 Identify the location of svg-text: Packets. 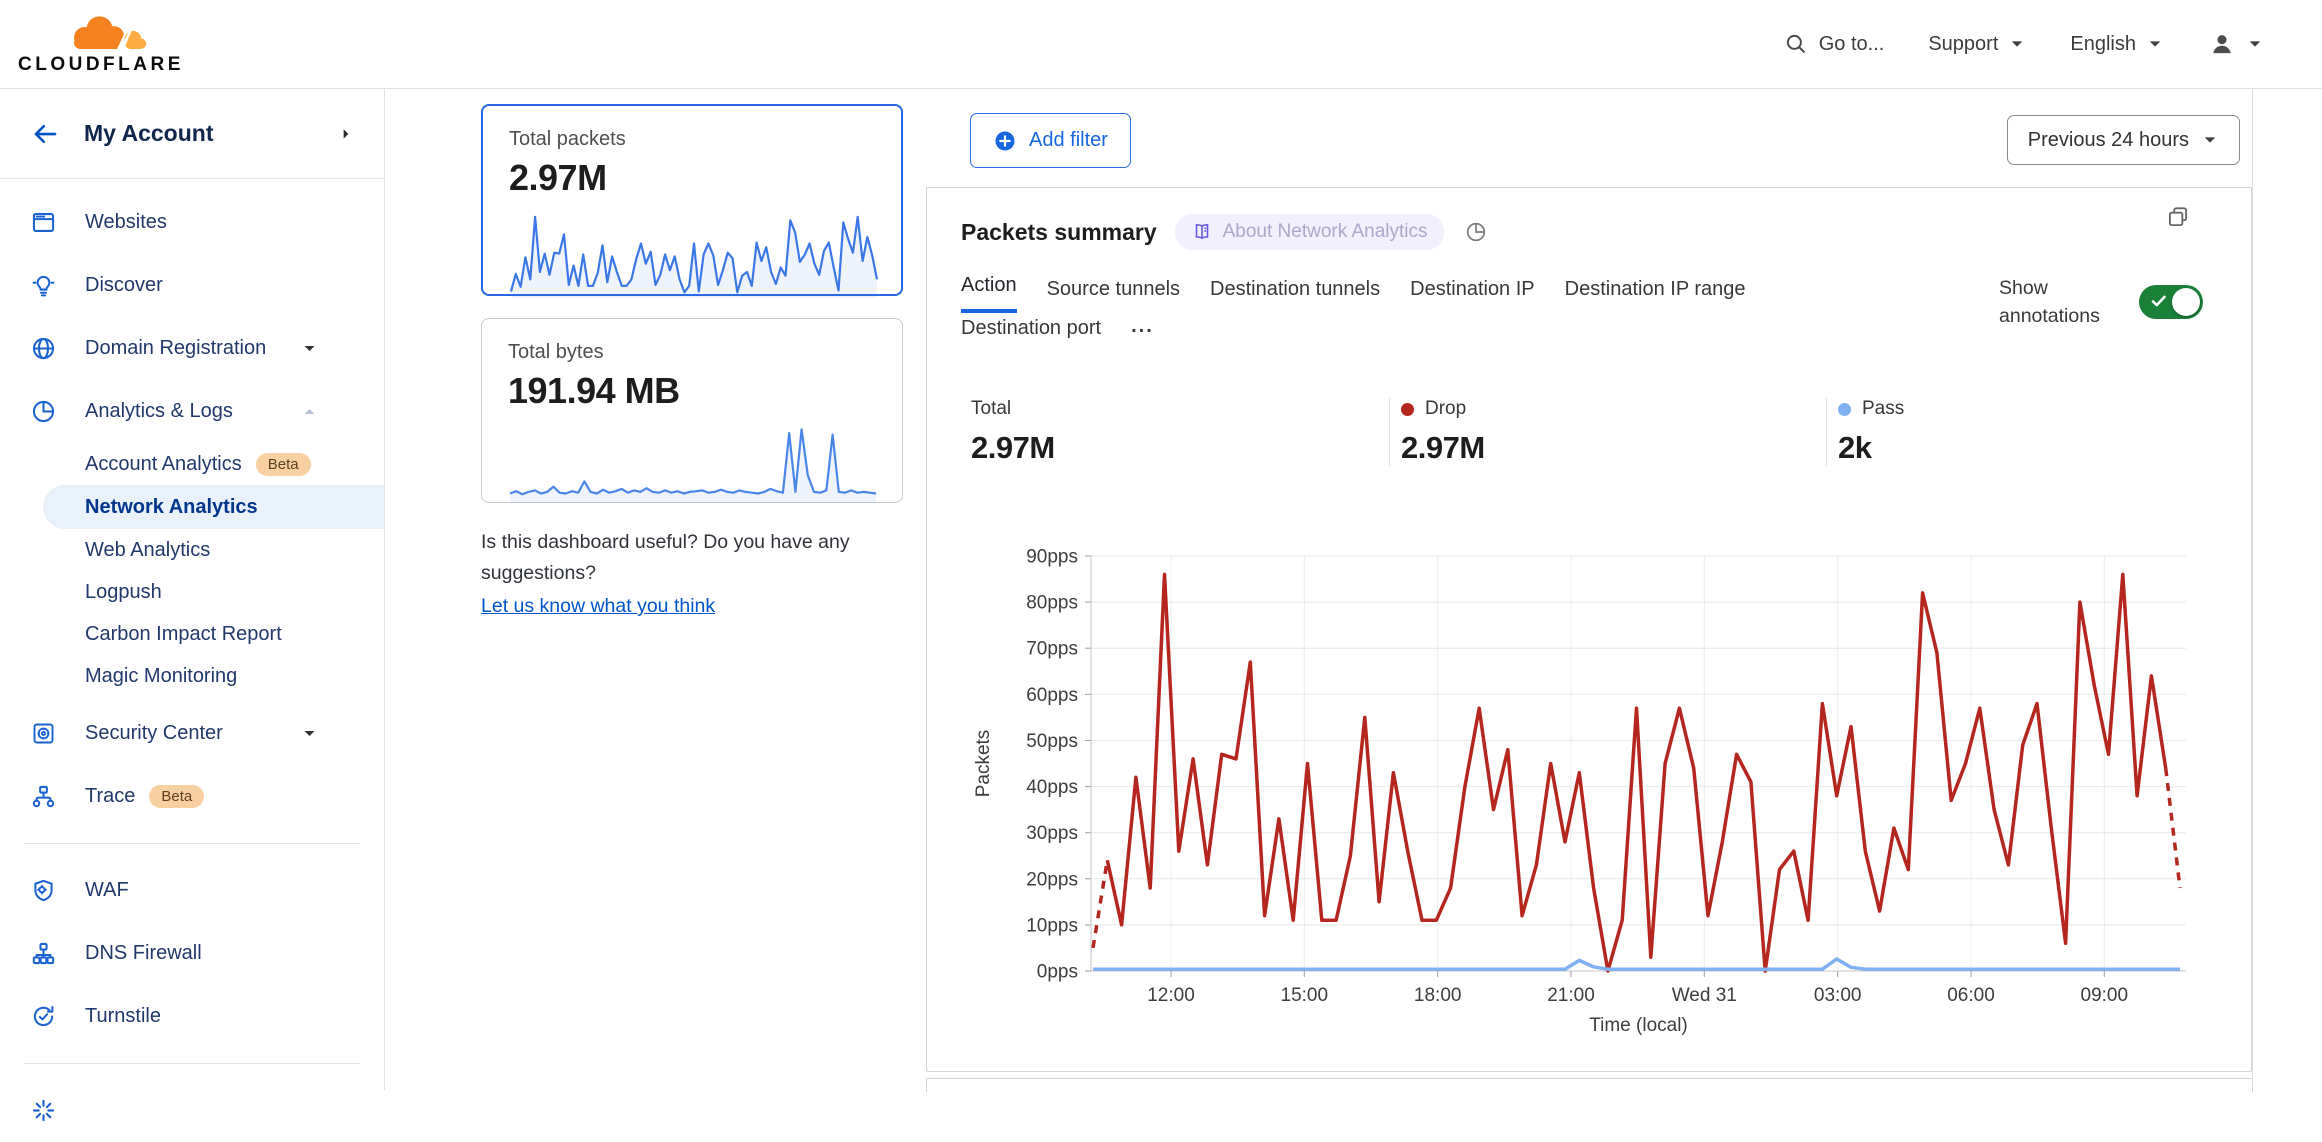
(983, 764).